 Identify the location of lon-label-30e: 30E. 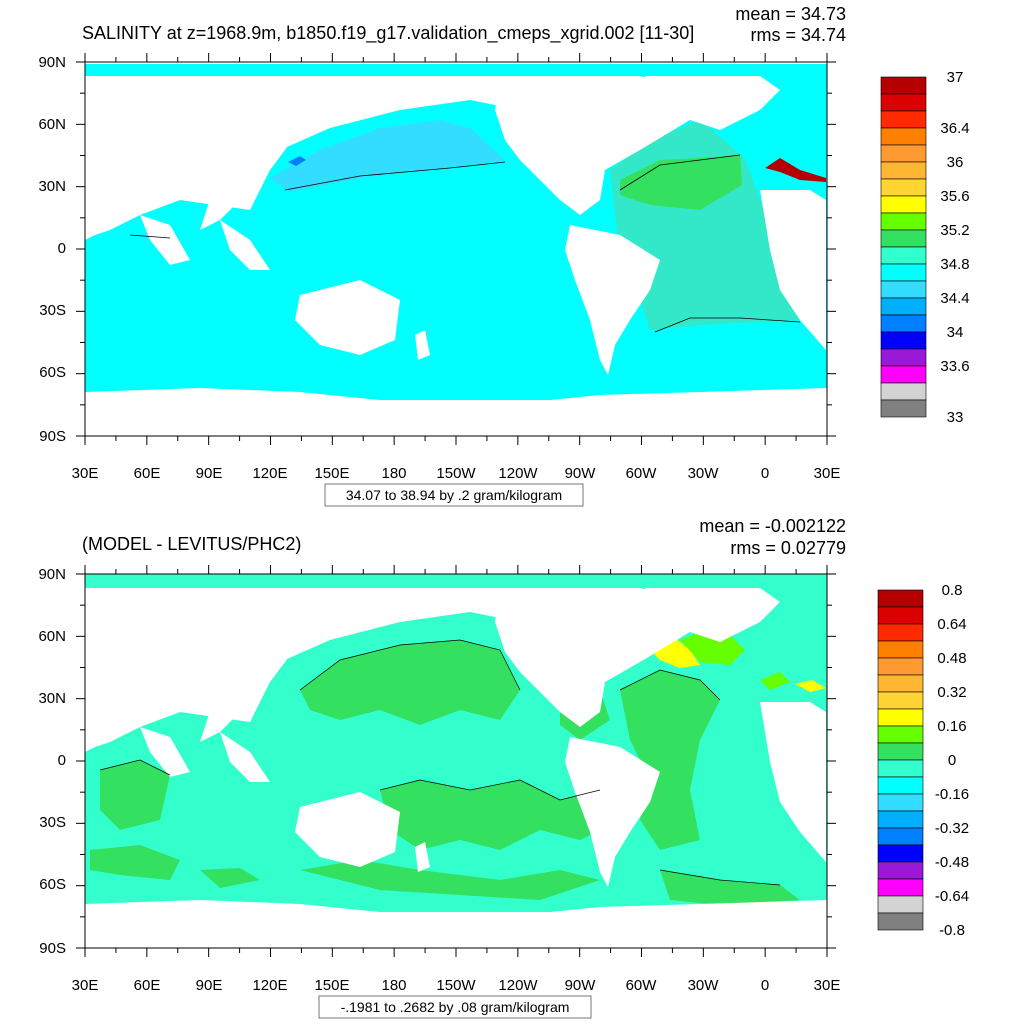
(85, 985).